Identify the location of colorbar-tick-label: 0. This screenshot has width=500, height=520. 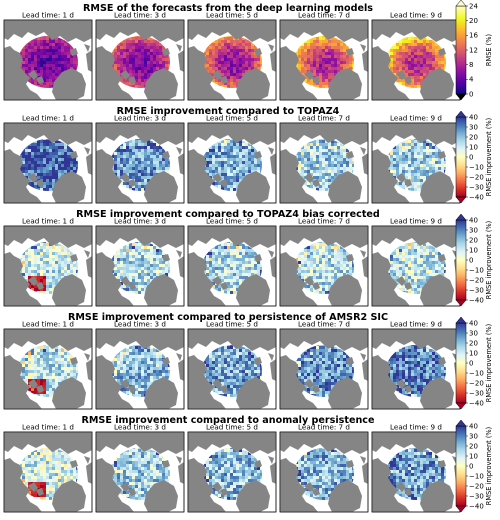
(471, 157).